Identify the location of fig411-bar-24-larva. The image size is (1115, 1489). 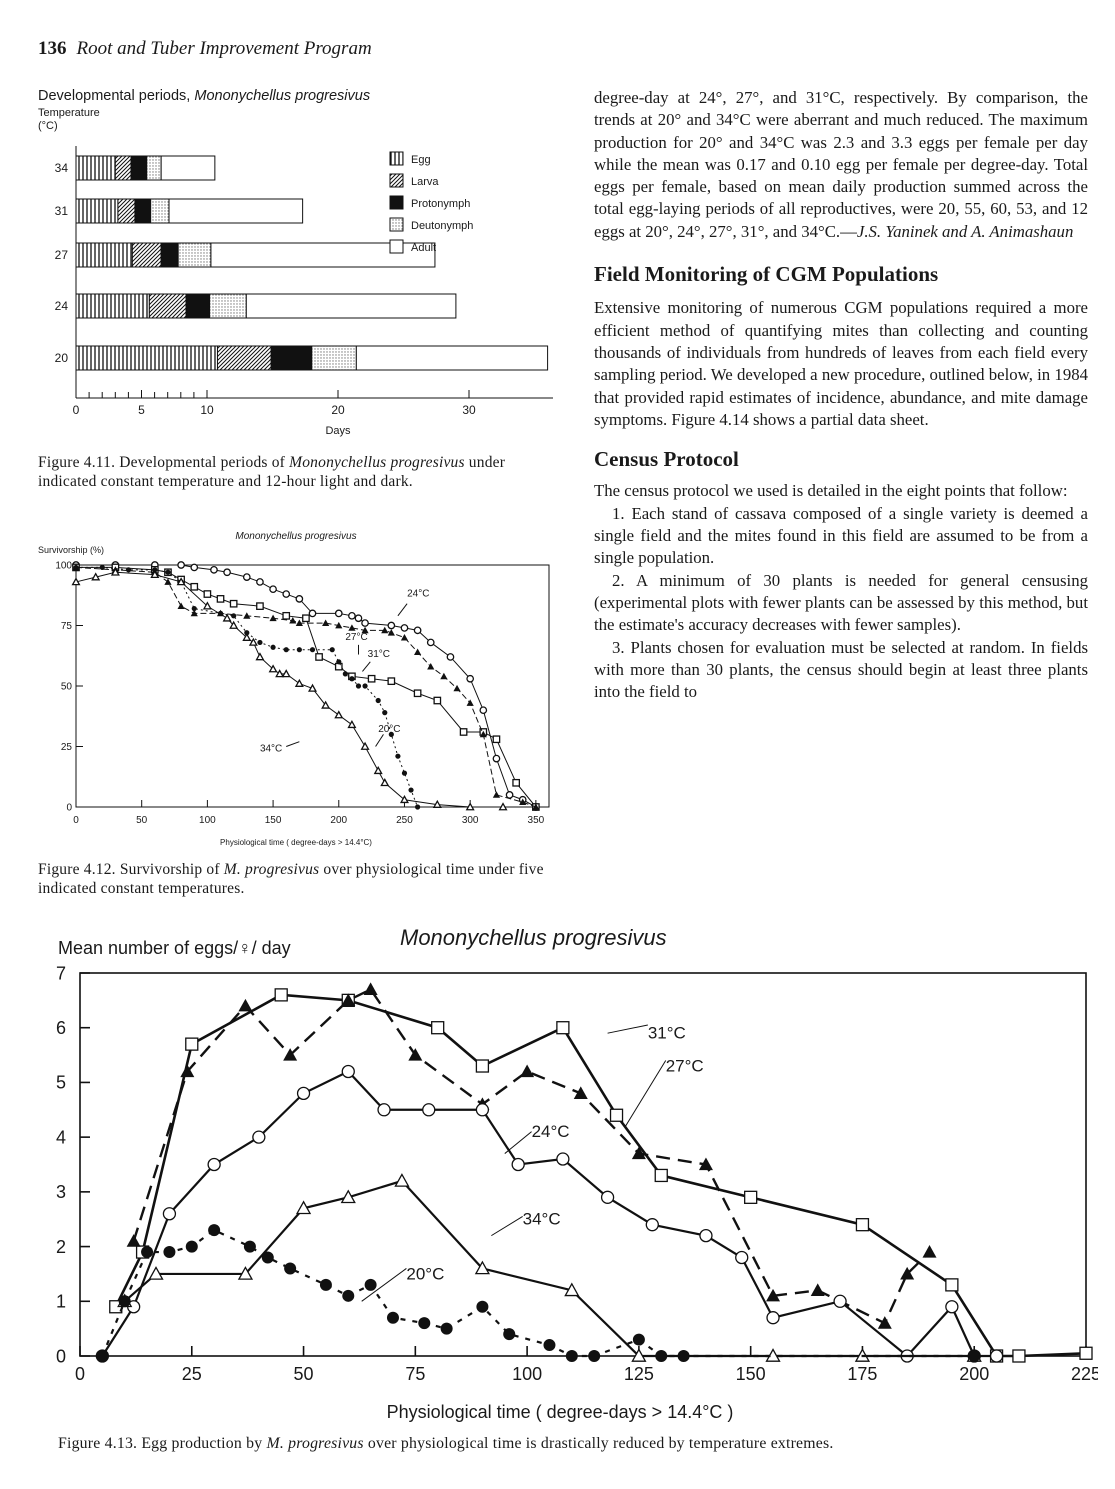
(167, 306).